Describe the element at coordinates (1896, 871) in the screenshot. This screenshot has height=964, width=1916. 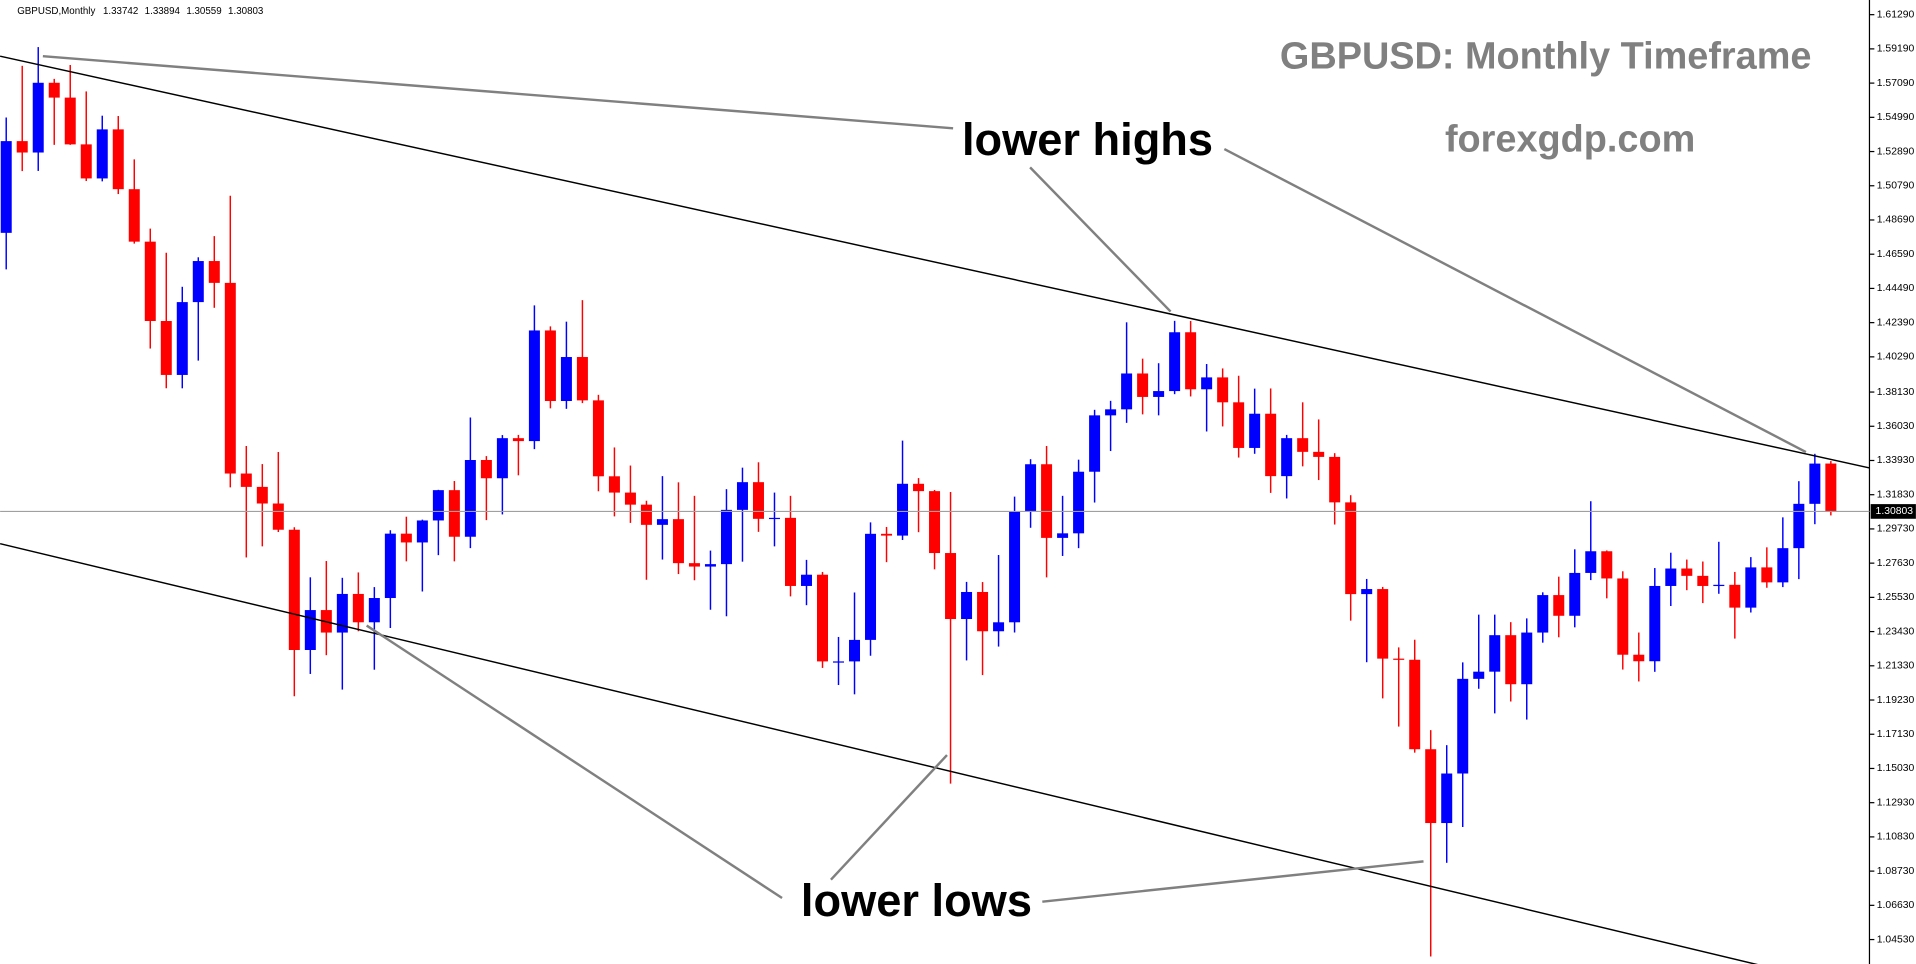
I see `y-tick-label: 1.08730` at that location.